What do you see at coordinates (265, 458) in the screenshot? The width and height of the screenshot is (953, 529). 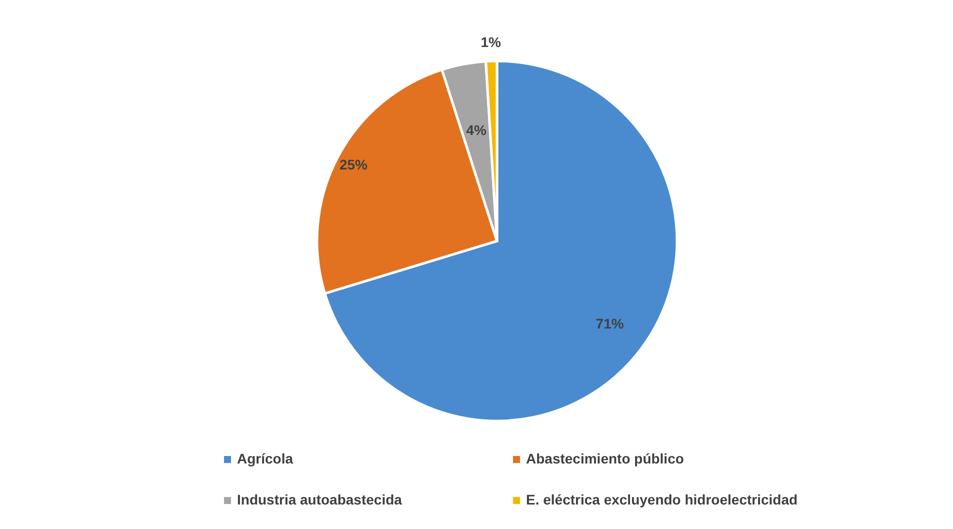 I see `legend-label: Agrícola` at bounding box center [265, 458].